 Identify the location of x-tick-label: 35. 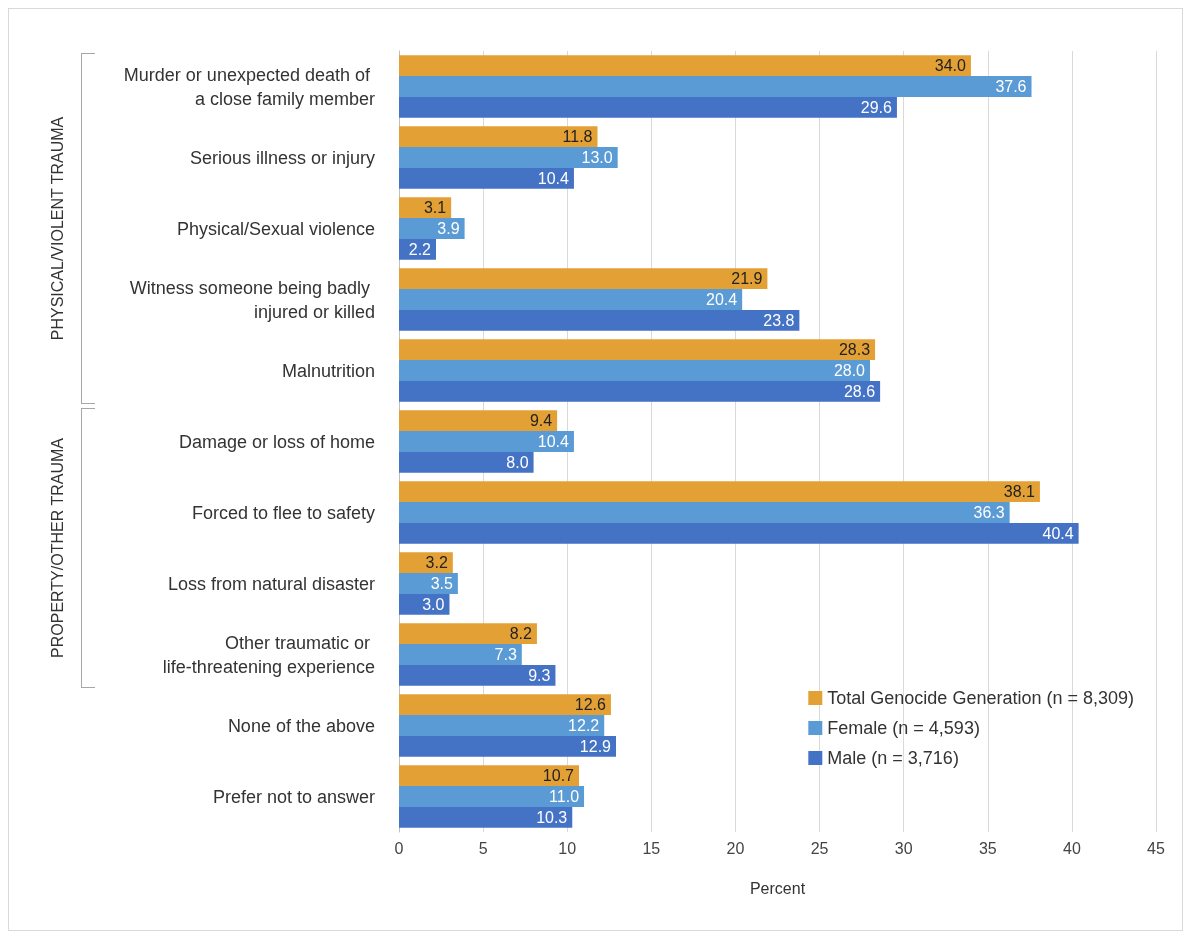
(987, 848).